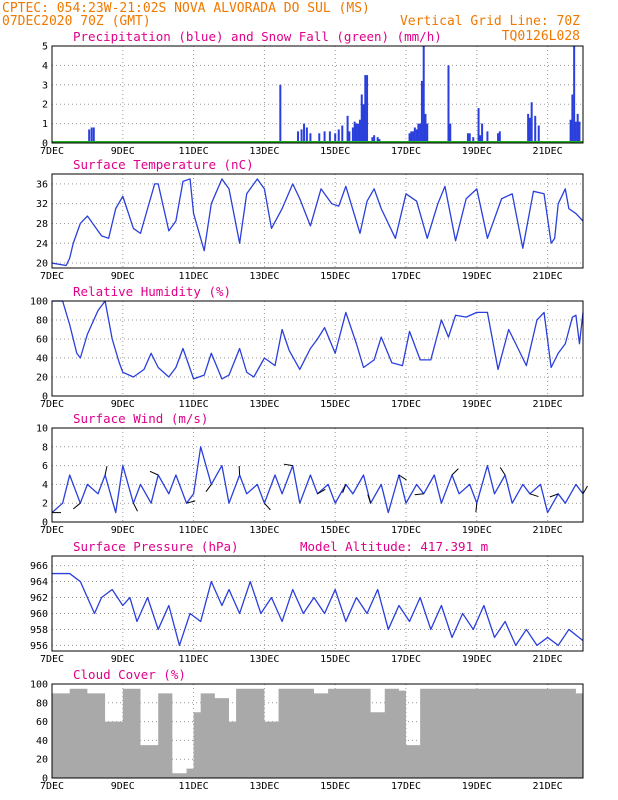  What do you see at coordinates (317, 731) in the screenshot?
I see `plot-frame` at bounding box center [317, 731].